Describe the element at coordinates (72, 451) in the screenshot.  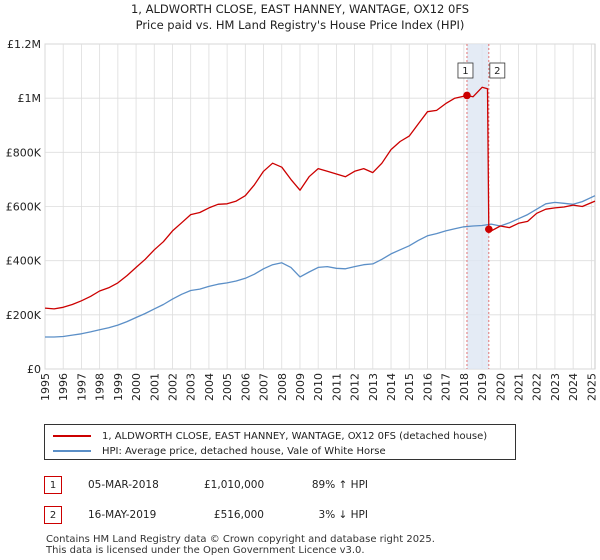
I see `legend-swatch-hpi` at that location.